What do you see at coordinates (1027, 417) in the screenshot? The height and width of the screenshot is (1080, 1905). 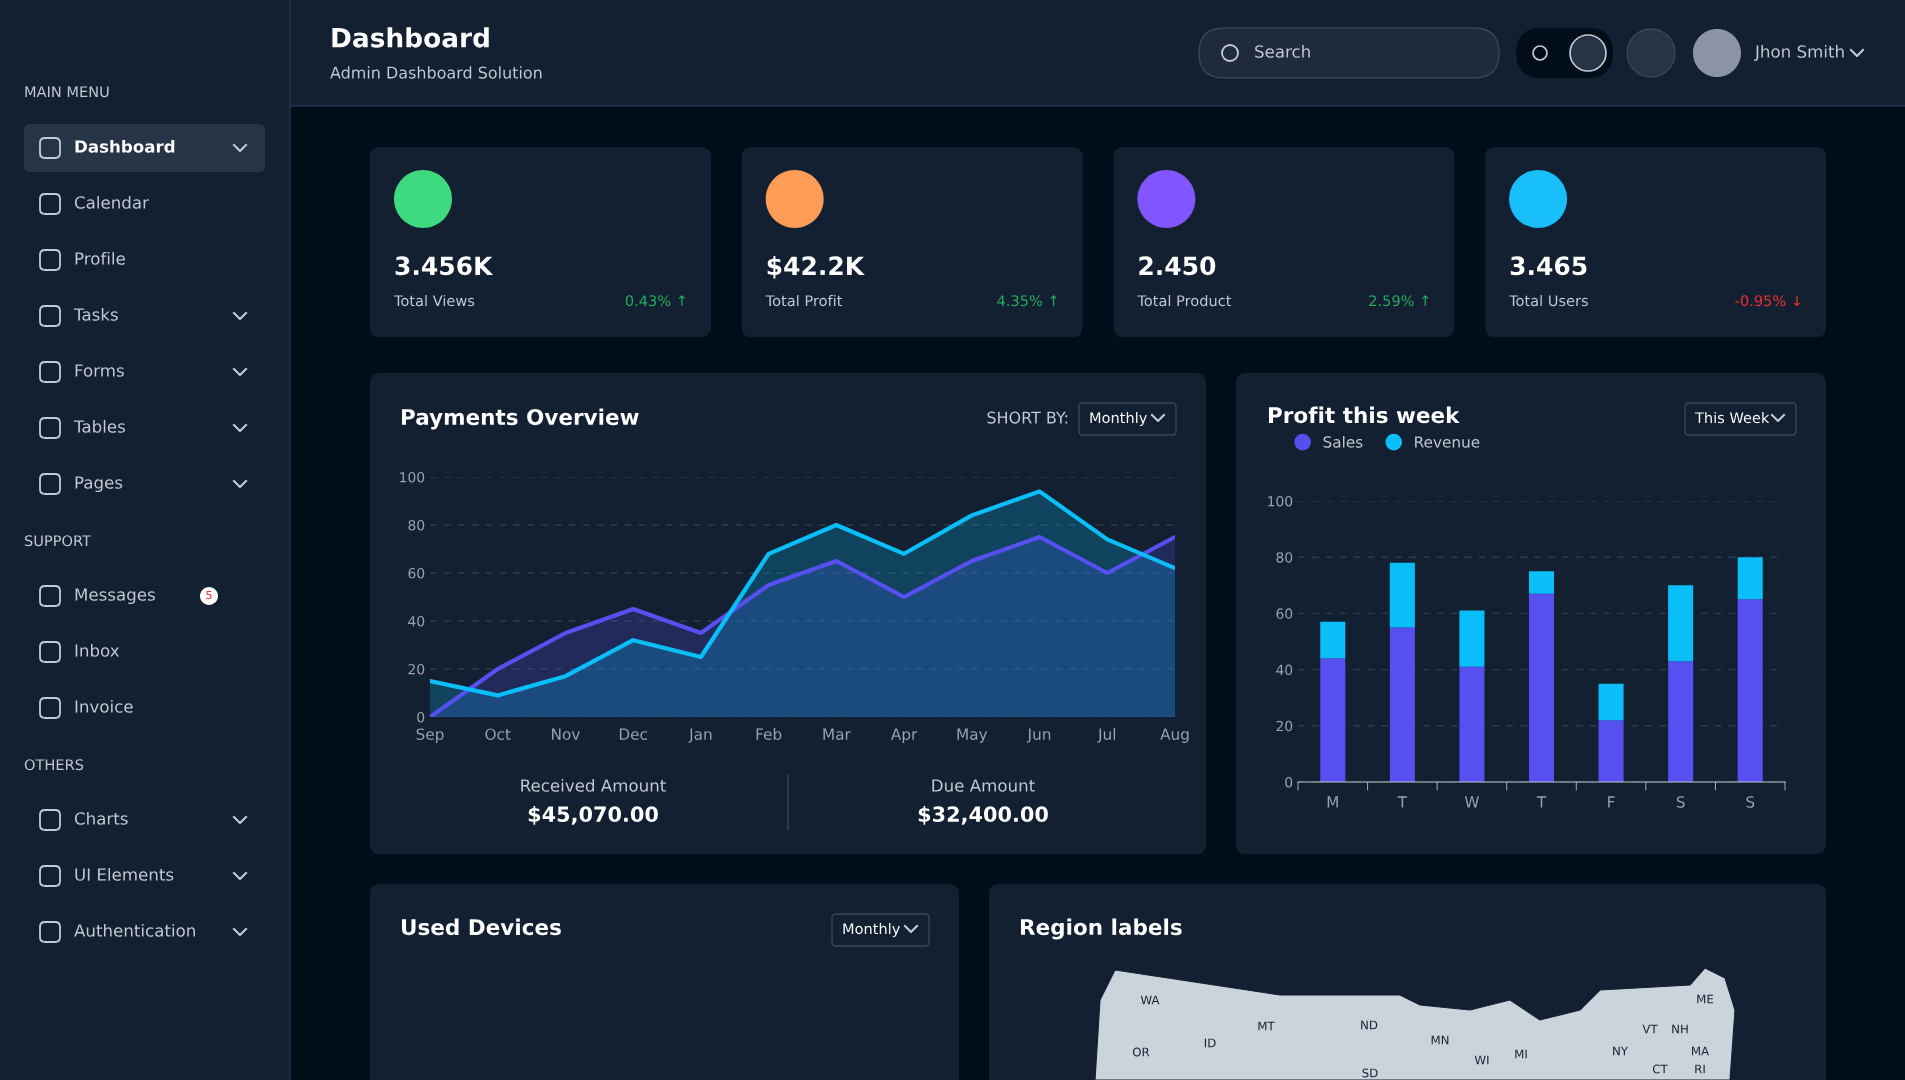 I see `text: SHORT BY:` at bounding box center [1027, 417].